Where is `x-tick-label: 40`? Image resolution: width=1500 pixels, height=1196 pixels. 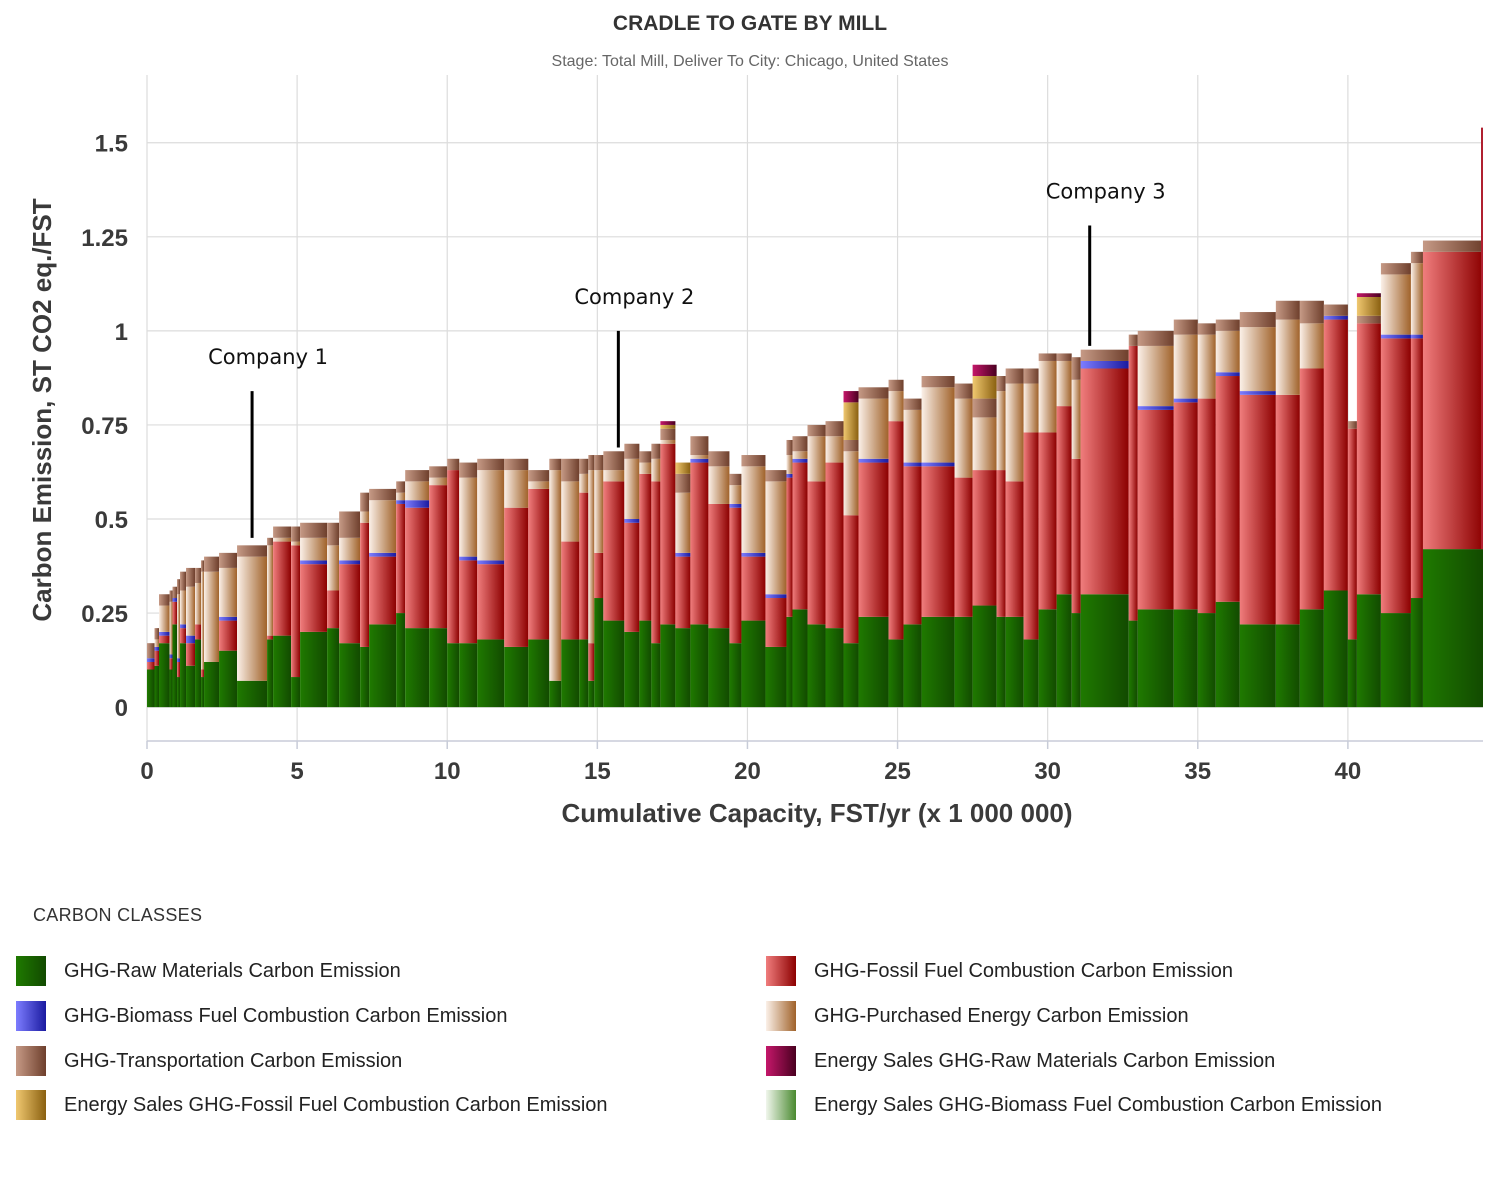
x-tick-label: 40 is located at coordinates (1348, 771).